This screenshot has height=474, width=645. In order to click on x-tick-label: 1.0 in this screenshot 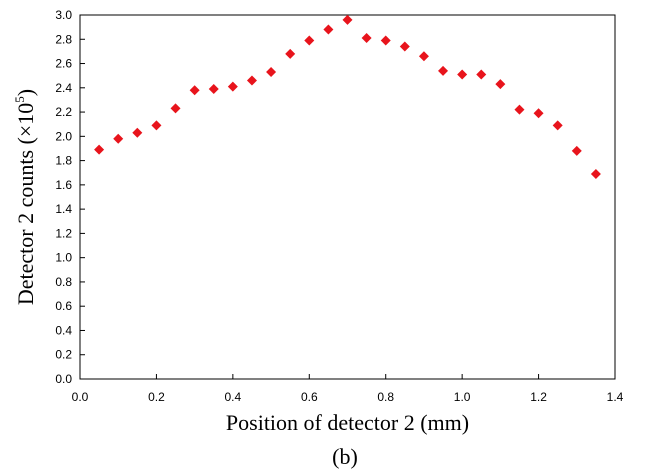, I will do `click(462, 397)`.